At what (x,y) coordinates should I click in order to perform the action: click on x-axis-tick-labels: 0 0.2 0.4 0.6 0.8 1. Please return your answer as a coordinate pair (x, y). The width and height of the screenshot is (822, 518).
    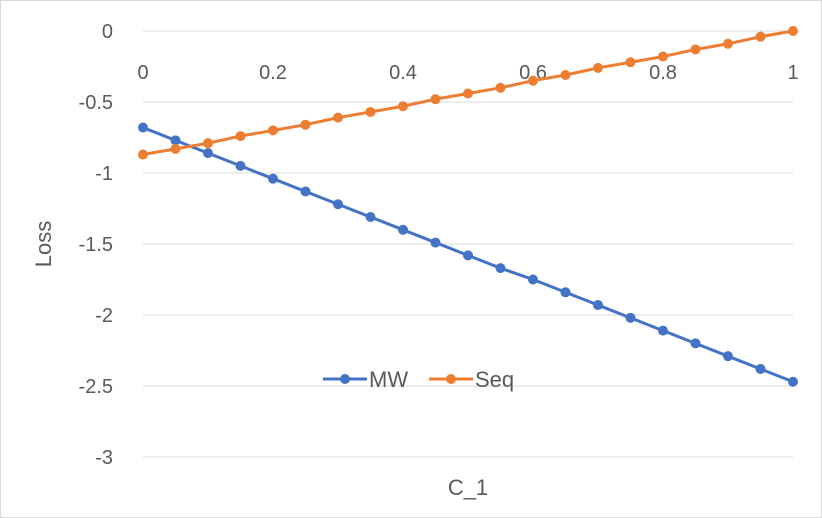
    Looking at the image, I should click on (467, 73).